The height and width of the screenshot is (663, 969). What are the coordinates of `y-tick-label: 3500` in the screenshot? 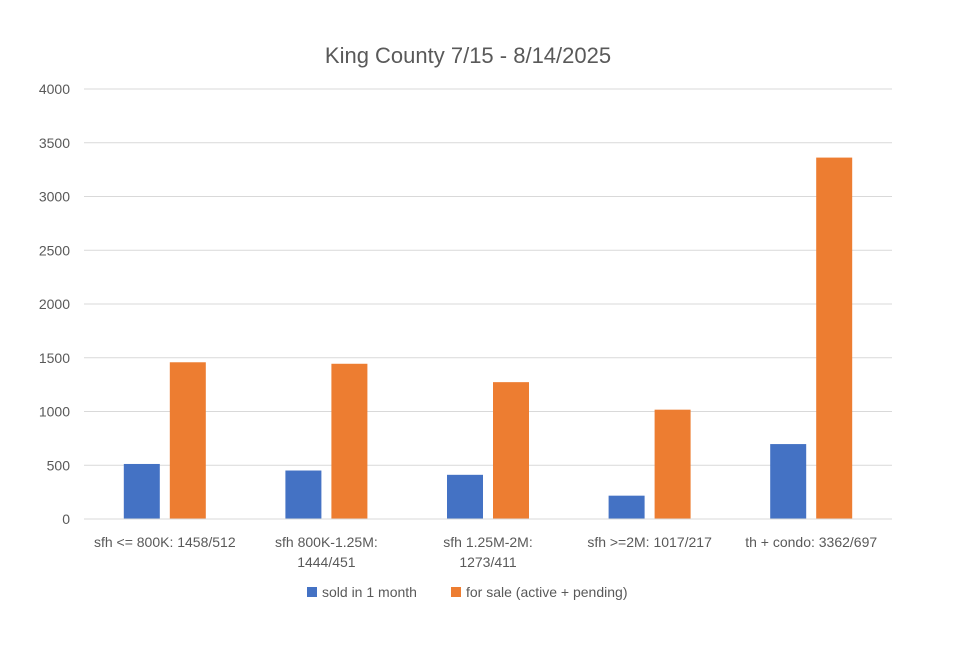 It's located at (54, 143).